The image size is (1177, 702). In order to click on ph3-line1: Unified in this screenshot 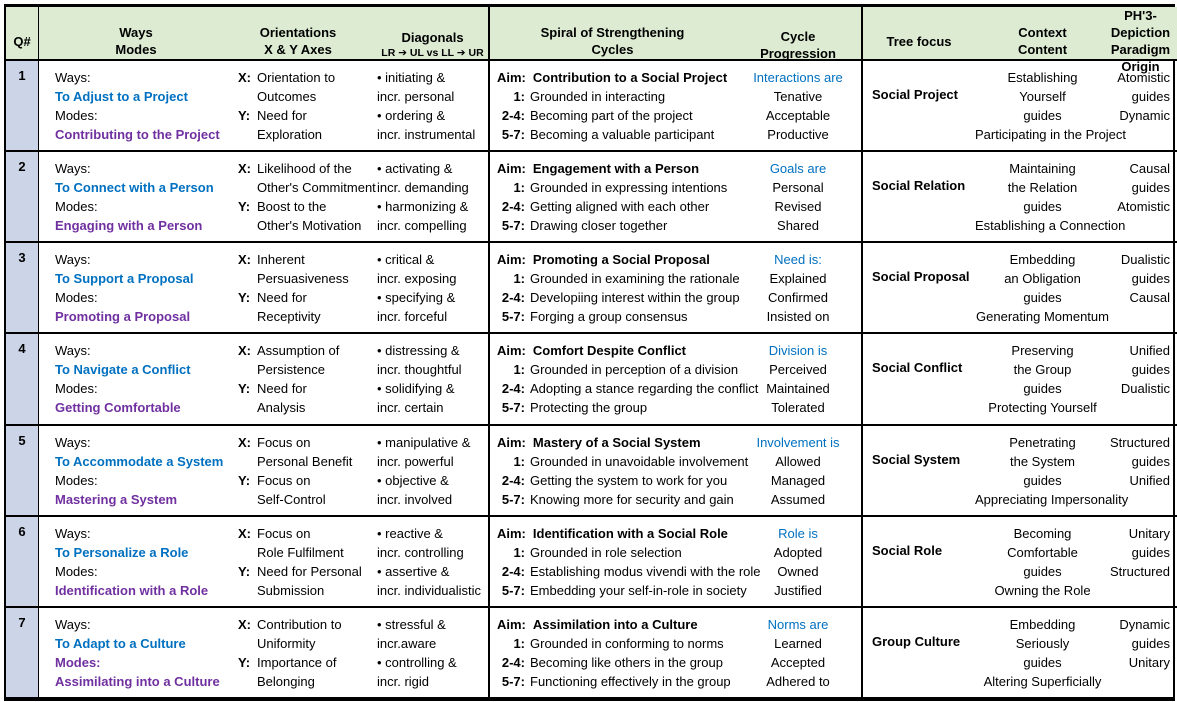, I will do `click(1149, 351)`.